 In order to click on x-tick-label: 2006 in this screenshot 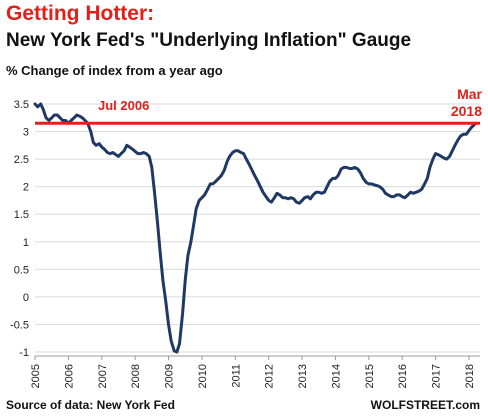, I will do `click(69, 376)`.